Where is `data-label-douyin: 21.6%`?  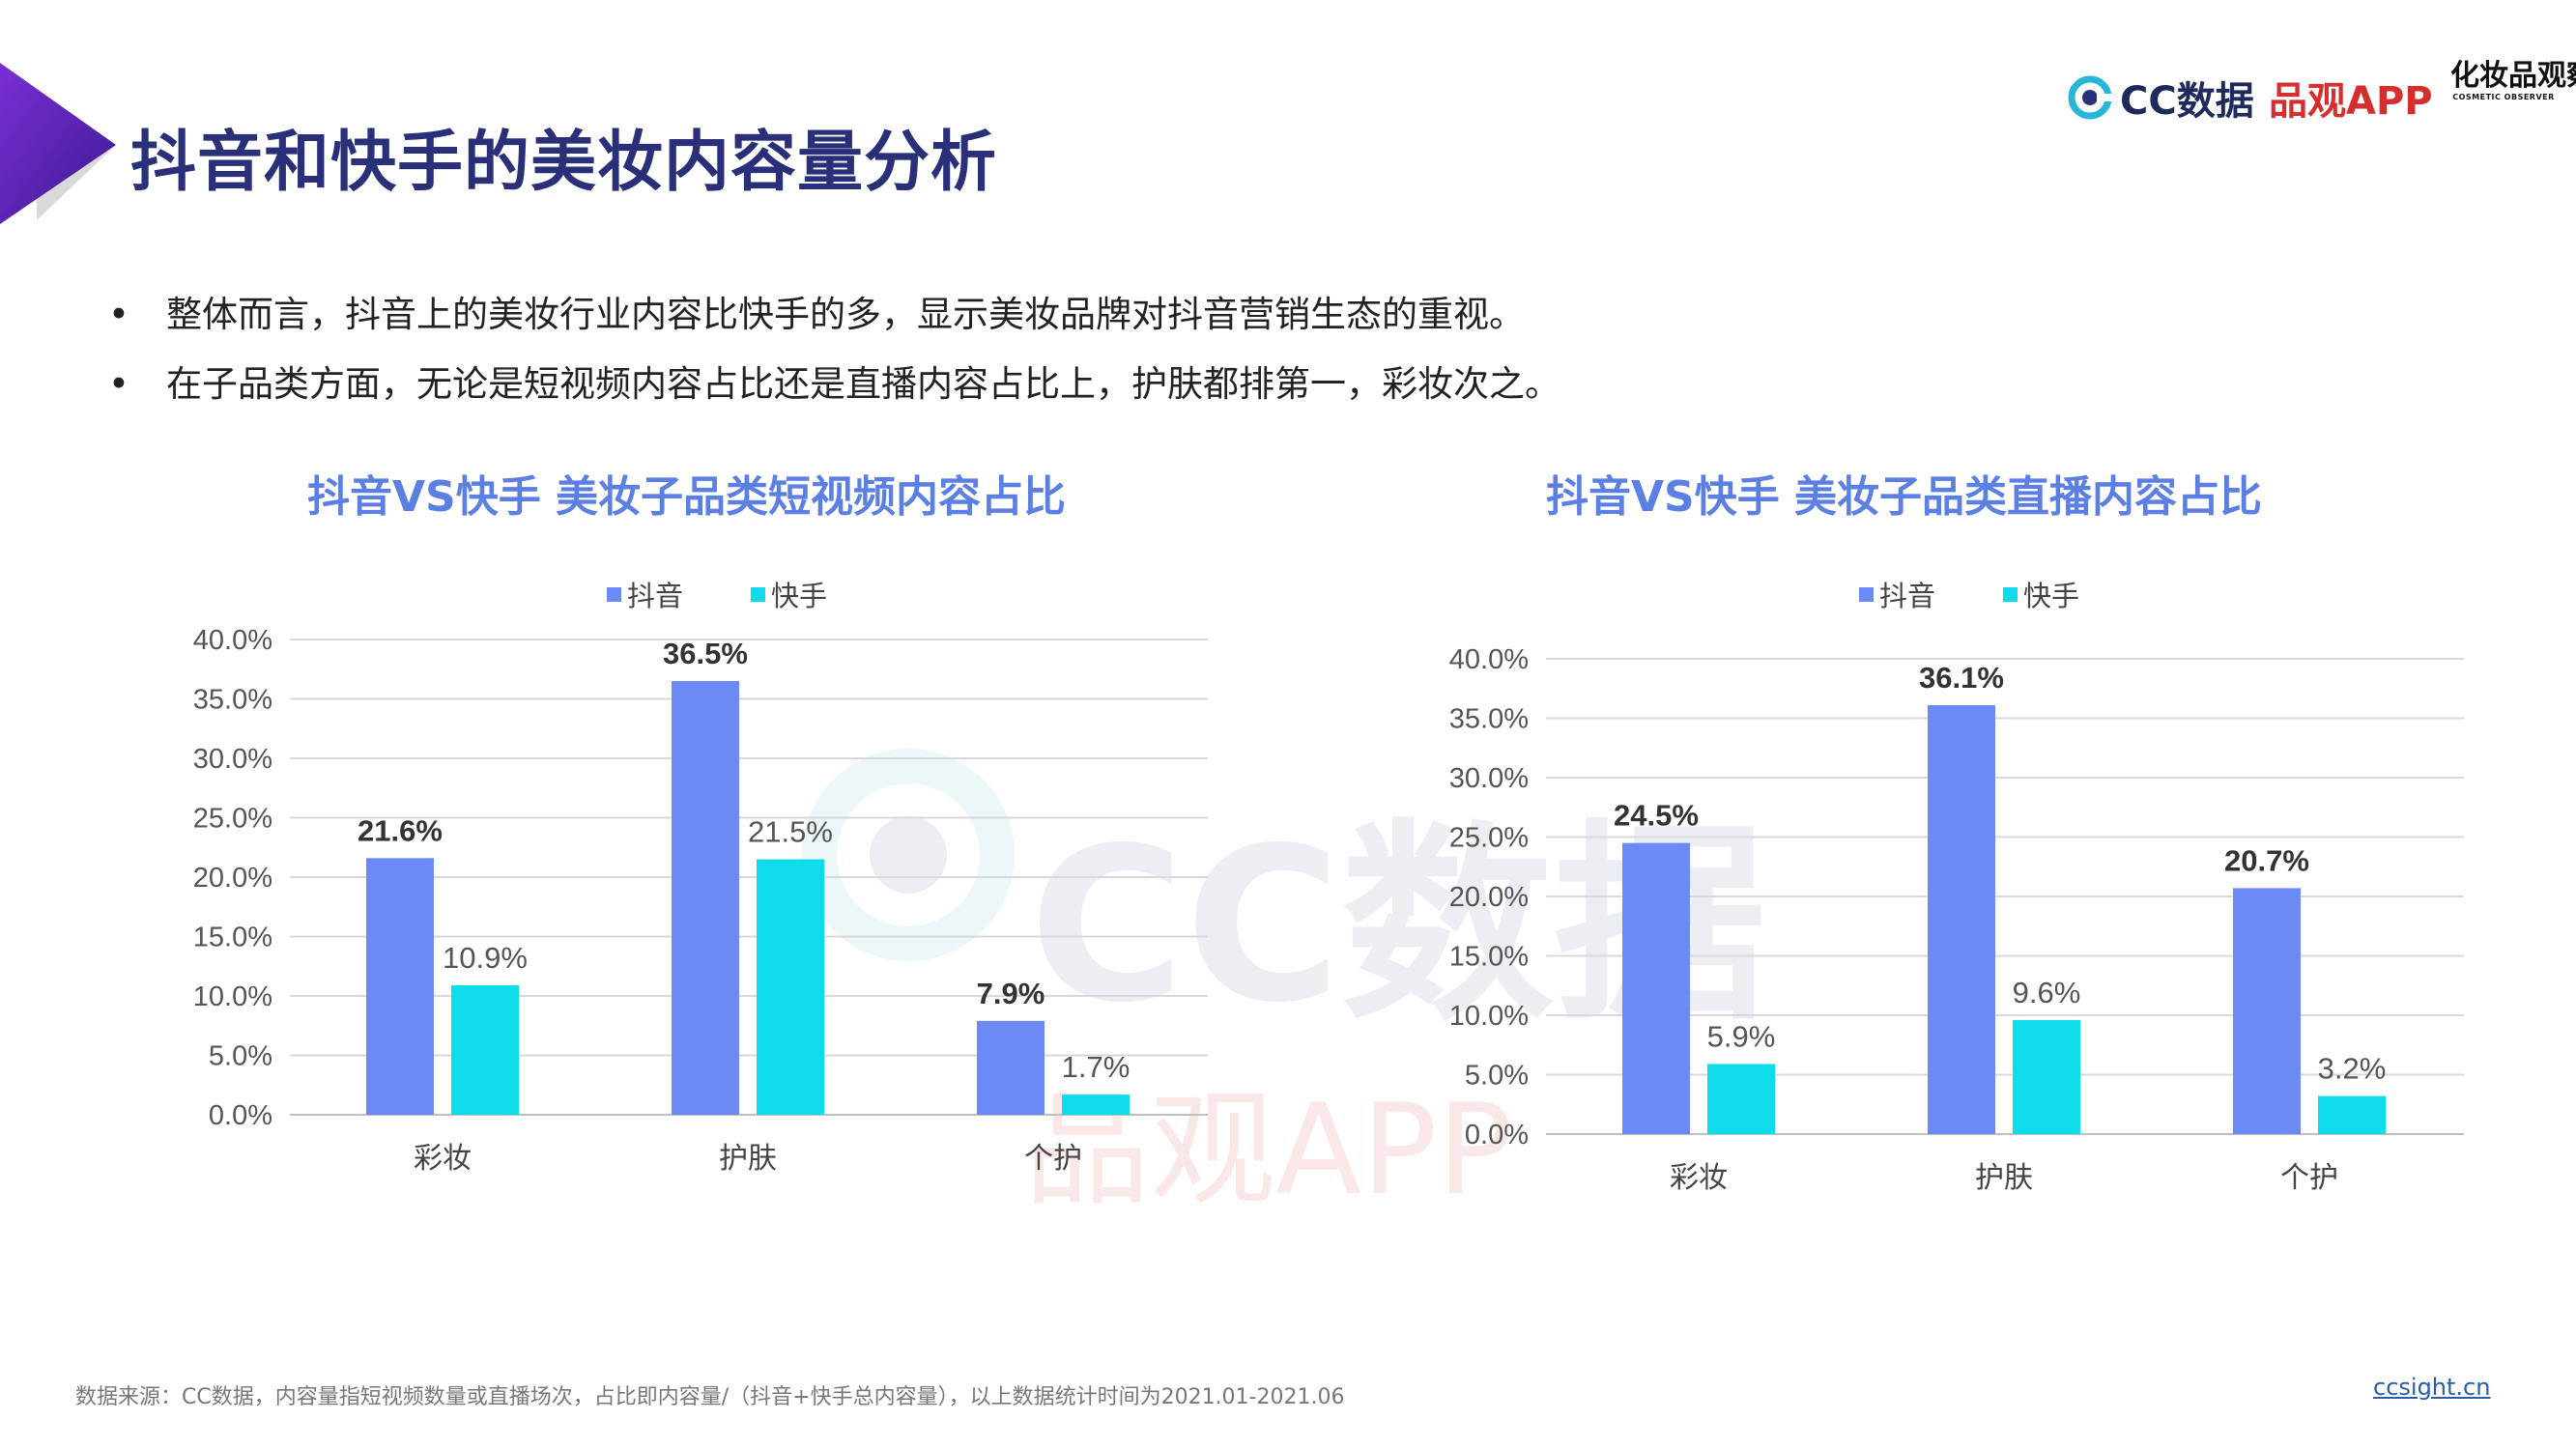
data-label-douyin: 21.6% is located at coordinates (401, 830).